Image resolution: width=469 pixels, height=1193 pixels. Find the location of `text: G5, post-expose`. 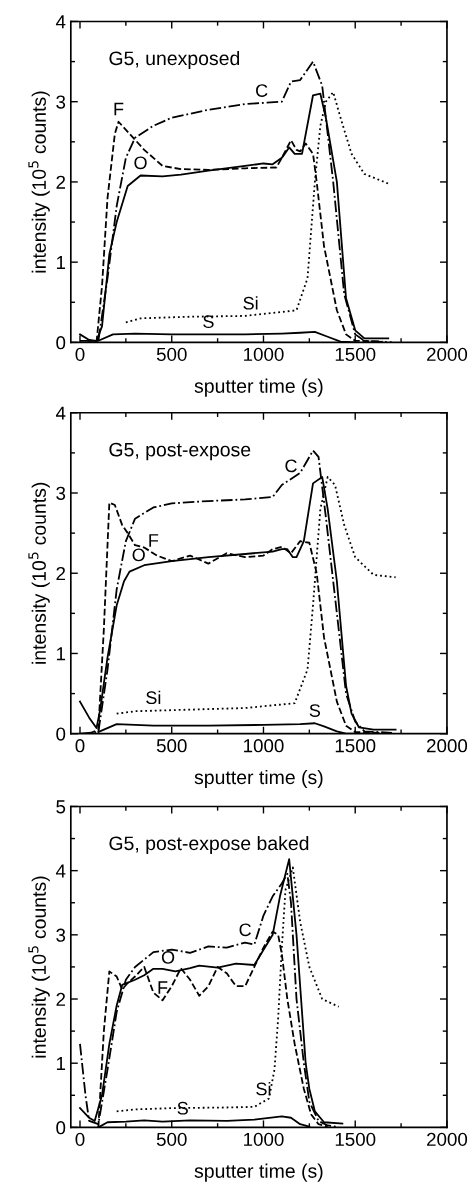

text: G5, post-expose is located at coordinates (180, 451).